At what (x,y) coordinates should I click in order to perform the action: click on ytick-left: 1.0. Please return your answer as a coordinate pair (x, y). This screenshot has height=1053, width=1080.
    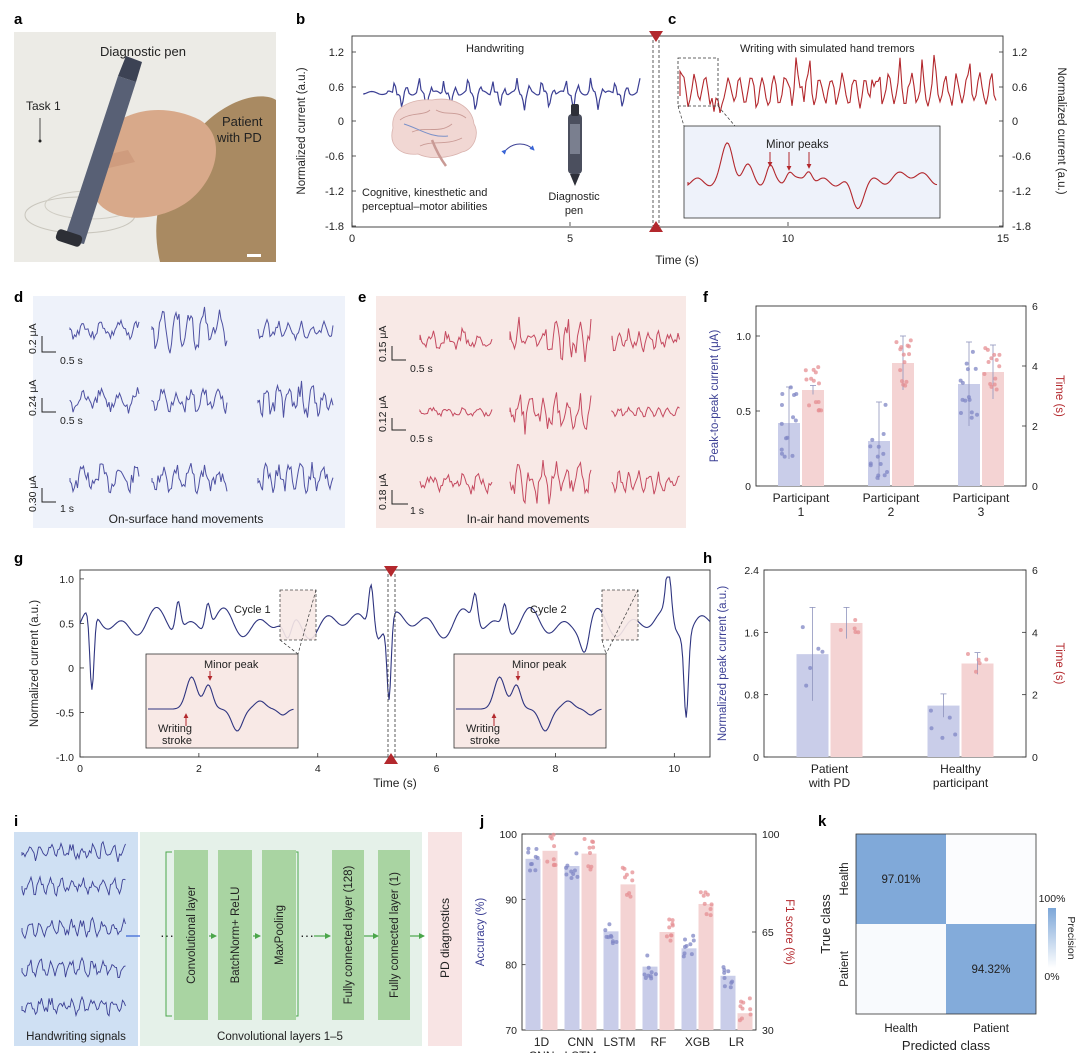
    Looking at the image, I should click on (743, 337).